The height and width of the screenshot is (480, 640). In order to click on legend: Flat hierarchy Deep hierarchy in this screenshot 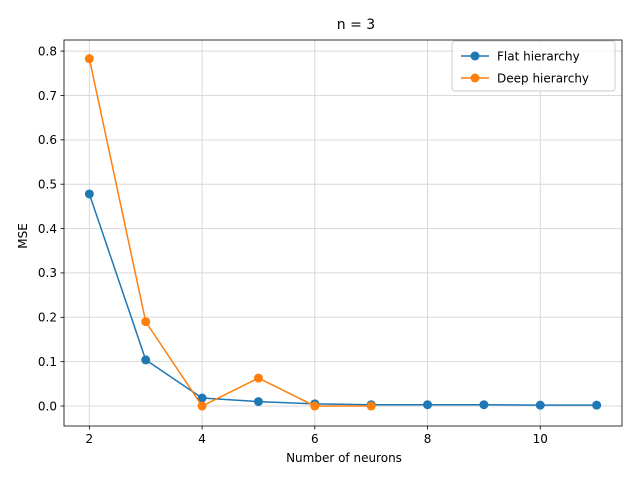, I will do `click(533, 66)`.